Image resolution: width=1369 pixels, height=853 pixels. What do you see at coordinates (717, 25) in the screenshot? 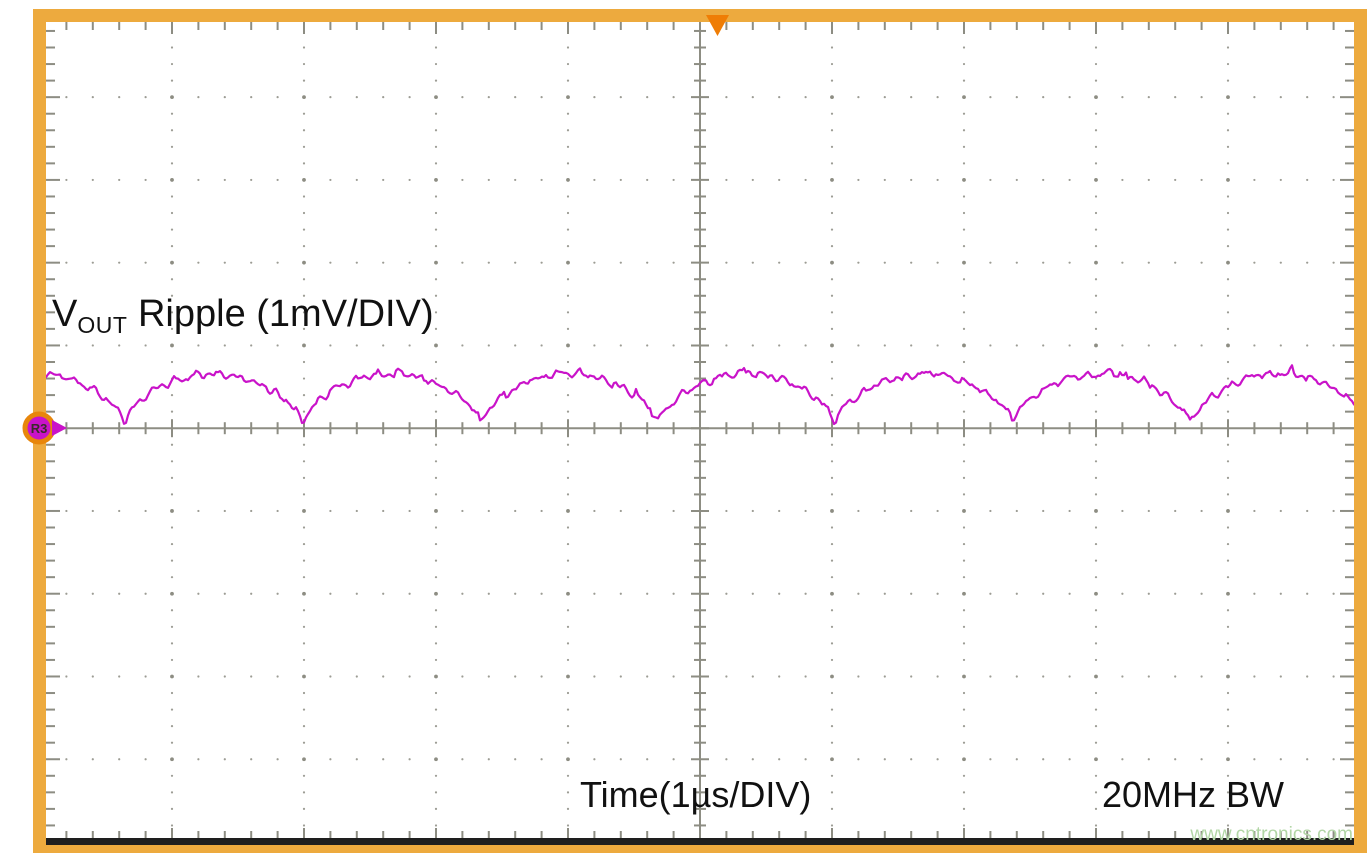
I see `trigger-position-marker` at bounding box center [717, 25].